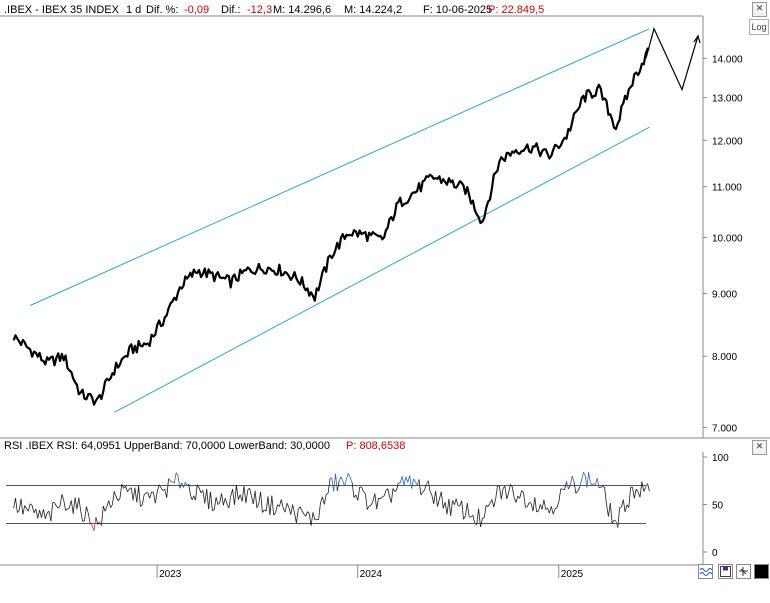  I want to click on price-tick-label: 14.000, so click(727, 59).